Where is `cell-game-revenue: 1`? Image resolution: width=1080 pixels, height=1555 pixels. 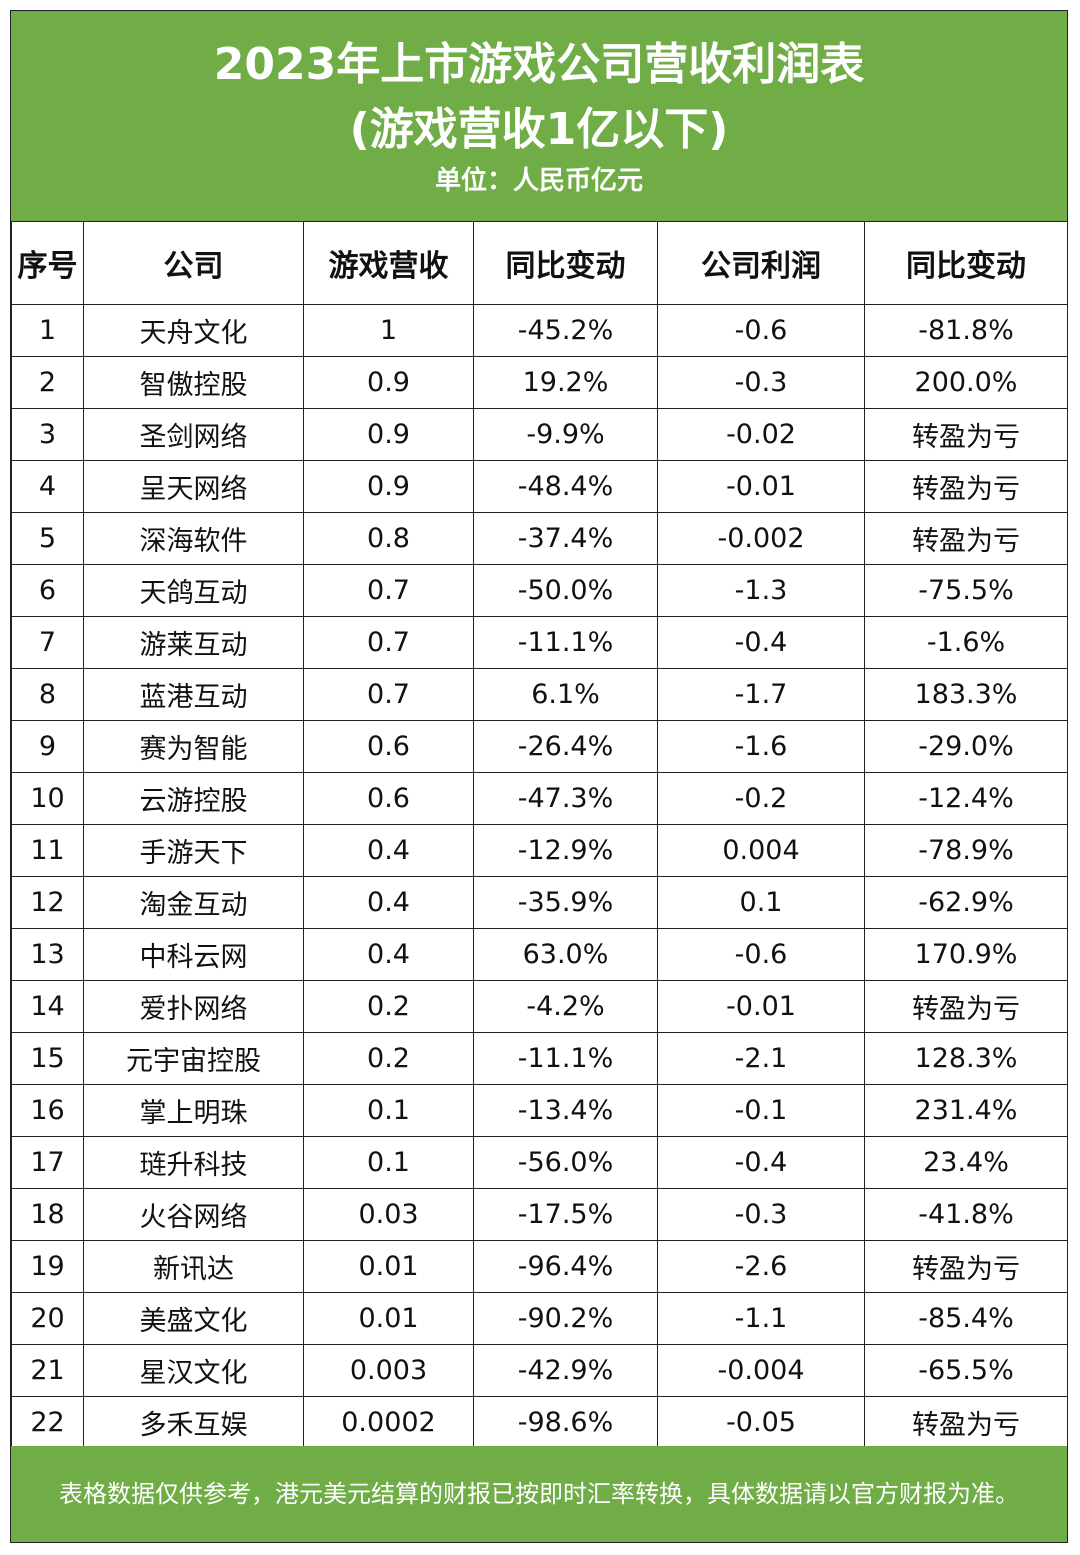 cell-game-revenue: 1 is located at coordinates (388, 330).